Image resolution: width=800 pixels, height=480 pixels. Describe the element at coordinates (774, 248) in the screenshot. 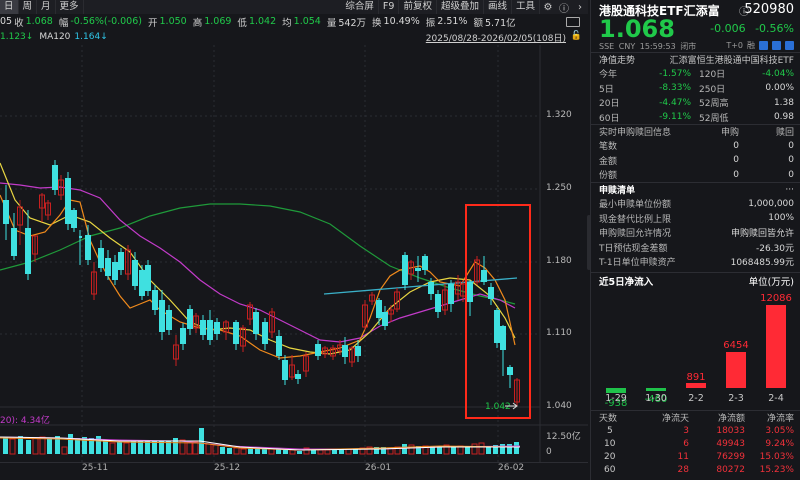

I see `pcf-value: -26.30元` at that location.